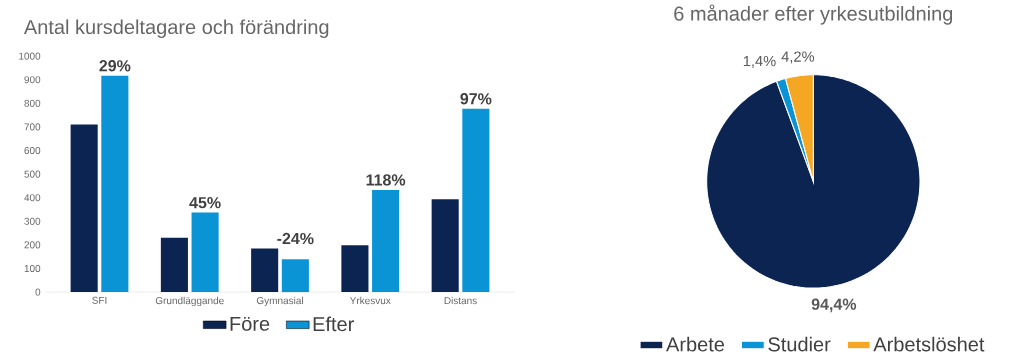  Describe the element at coordinates (99, 300) in the screenshot. I see `x-tick-label: SFI` at that location.